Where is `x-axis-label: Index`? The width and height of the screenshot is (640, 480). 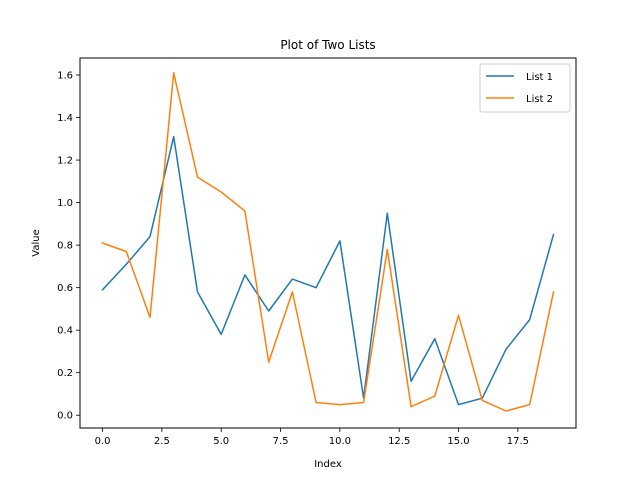
x-axis-label: Index is located at coordinates (328, 464).